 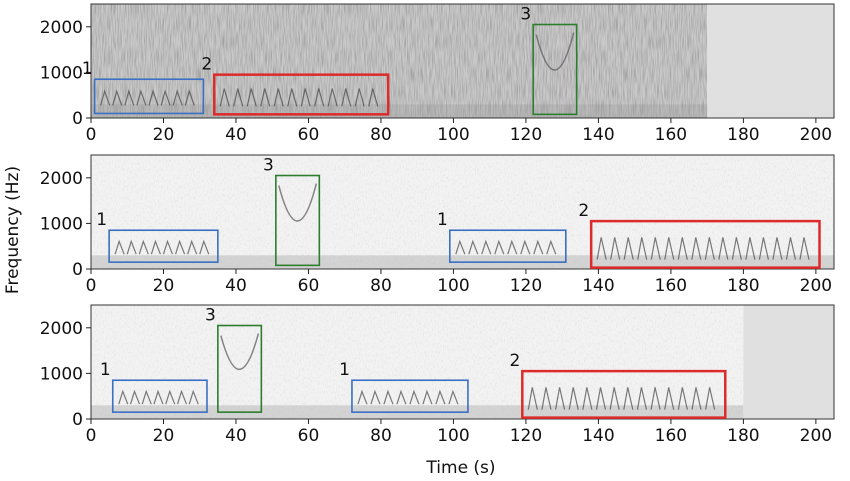 What do you see at coordinates (526, 436) in the screenshot?
I see `x-tick-label: 120` at bounding box center [526, 436].